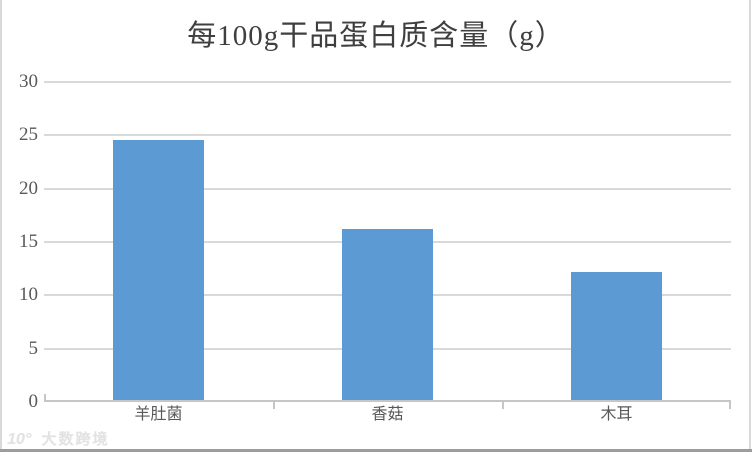  I want to click on chart-title: 每100g干品蛋白质含量（g）, so click(376, 36).